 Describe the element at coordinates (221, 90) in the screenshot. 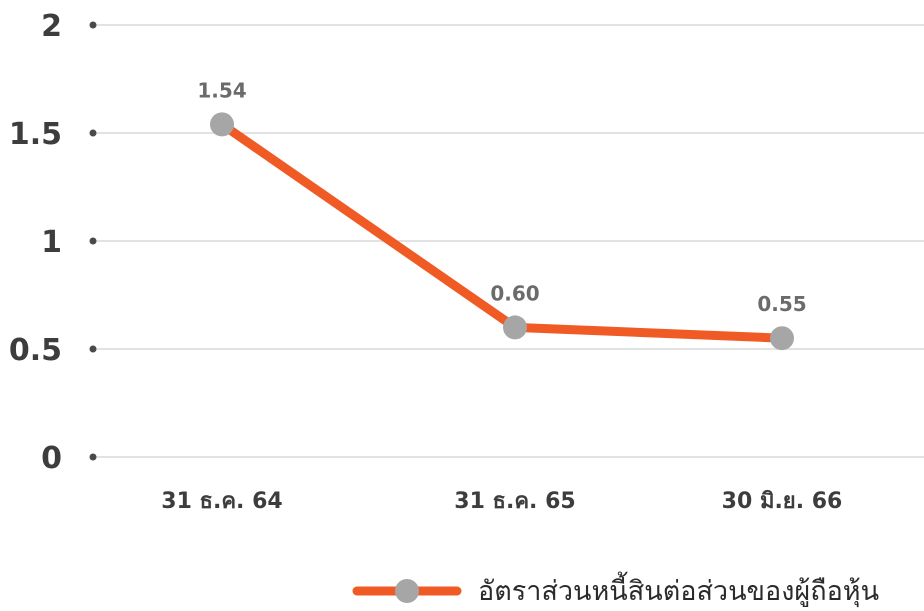

I see `data-label: 1.54` at that location.